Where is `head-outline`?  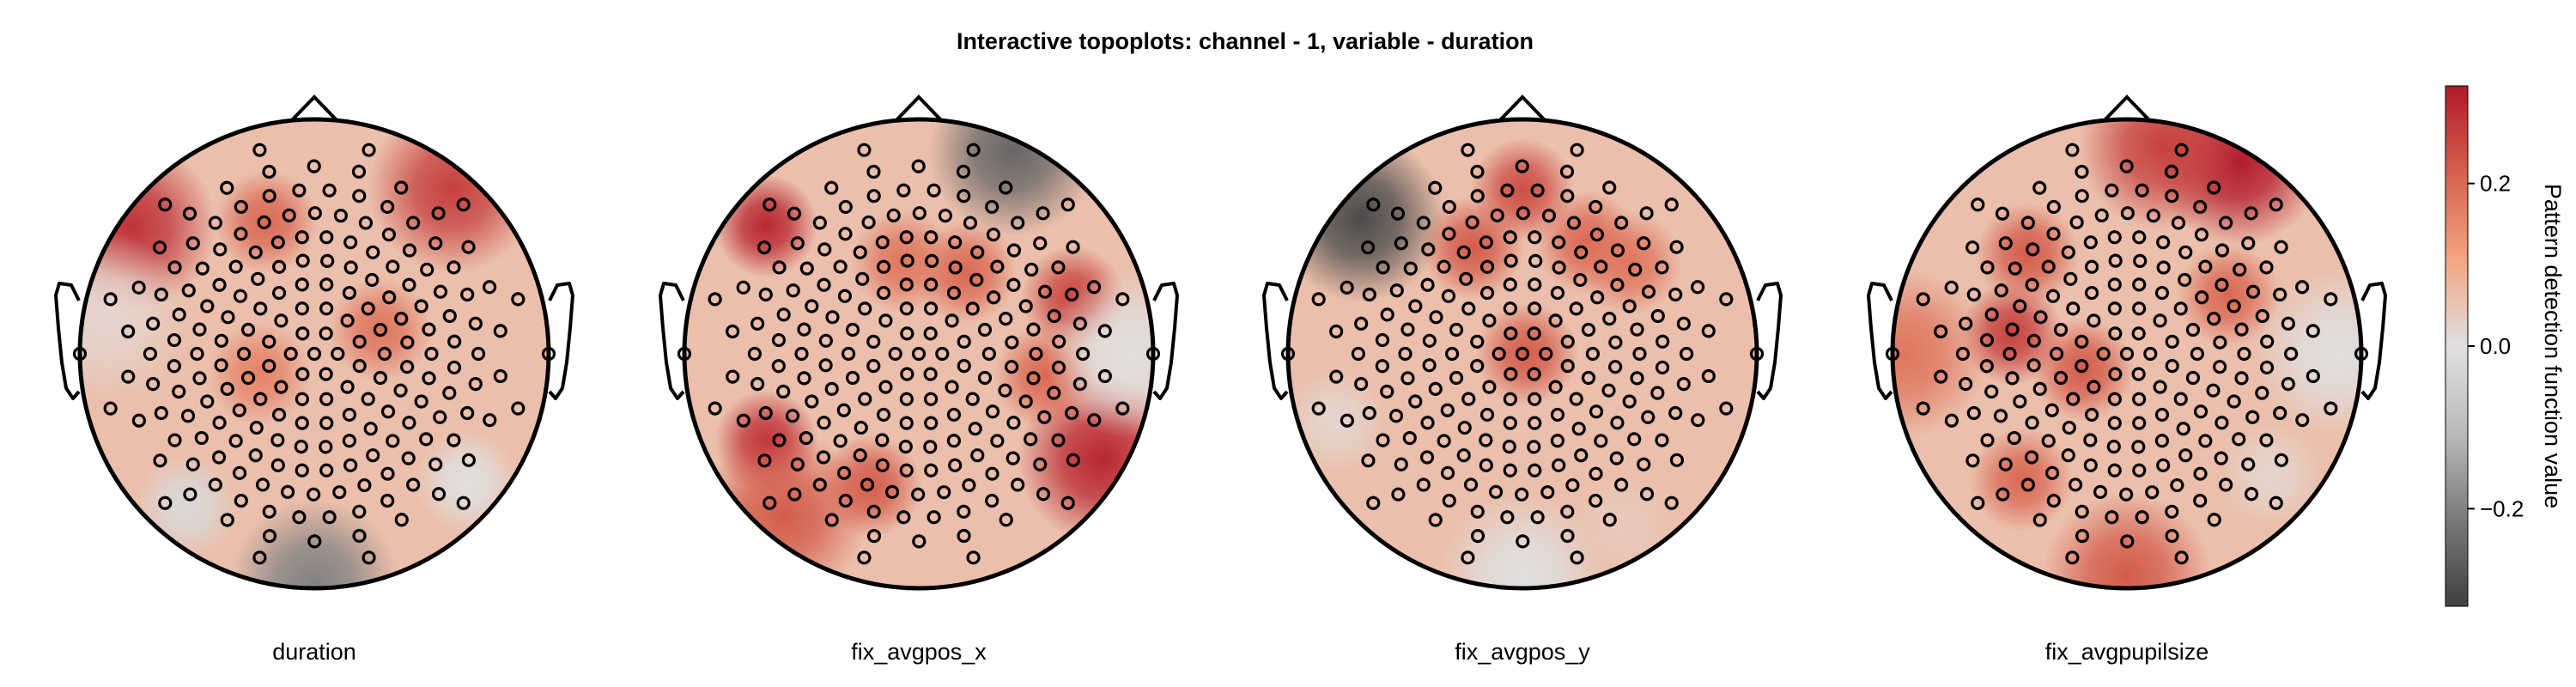 head-outline is located at coordinates (2127, 354).